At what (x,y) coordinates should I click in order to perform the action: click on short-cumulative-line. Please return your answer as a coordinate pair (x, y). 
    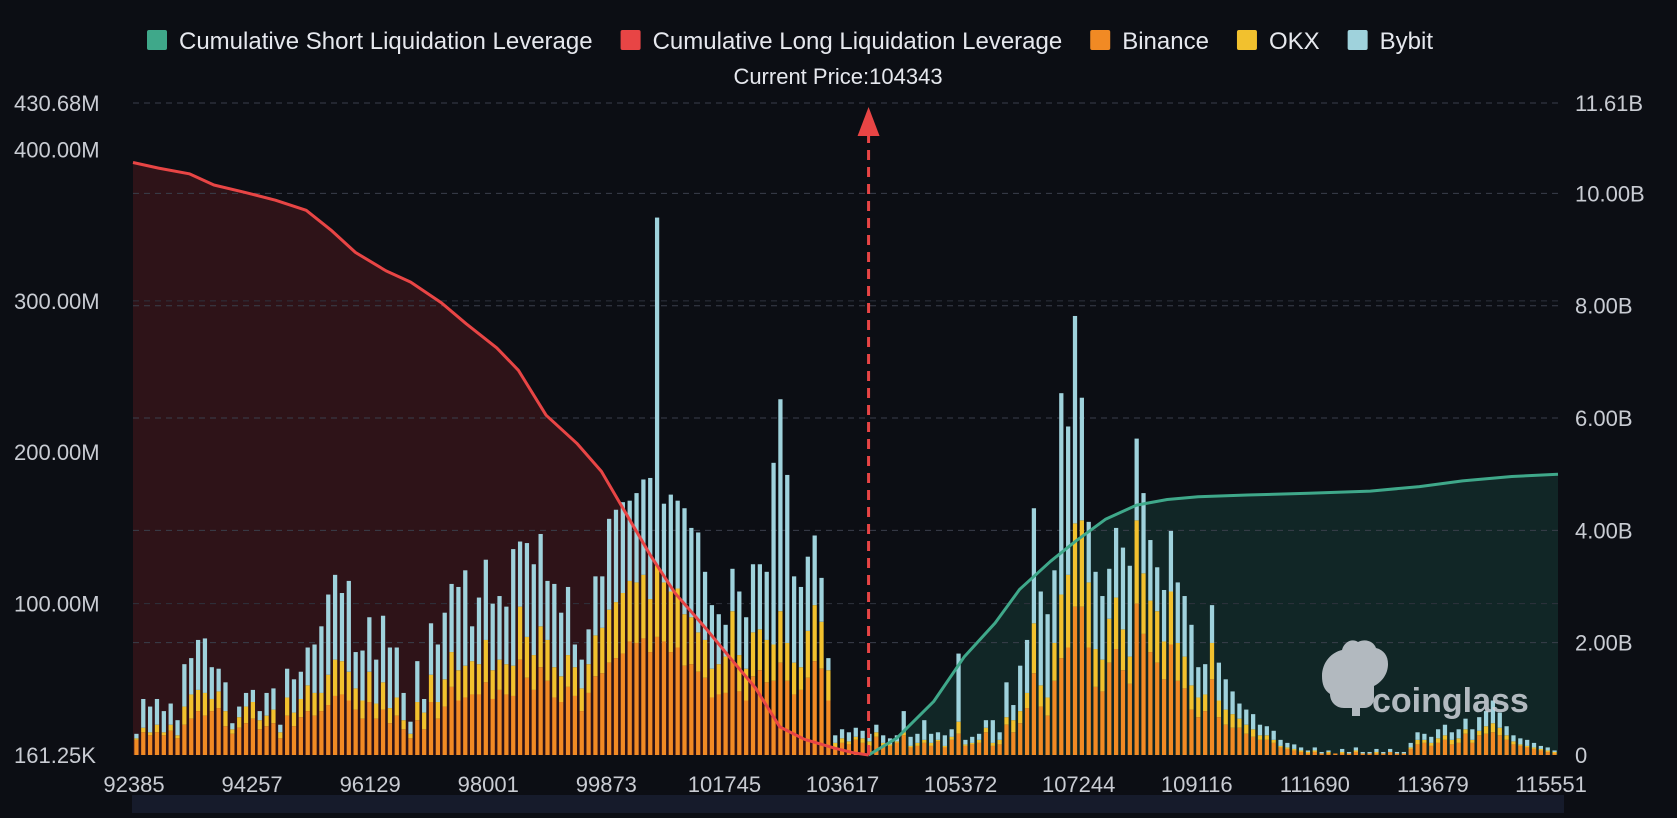
    Looking at the image, I should click on (1213, 614).